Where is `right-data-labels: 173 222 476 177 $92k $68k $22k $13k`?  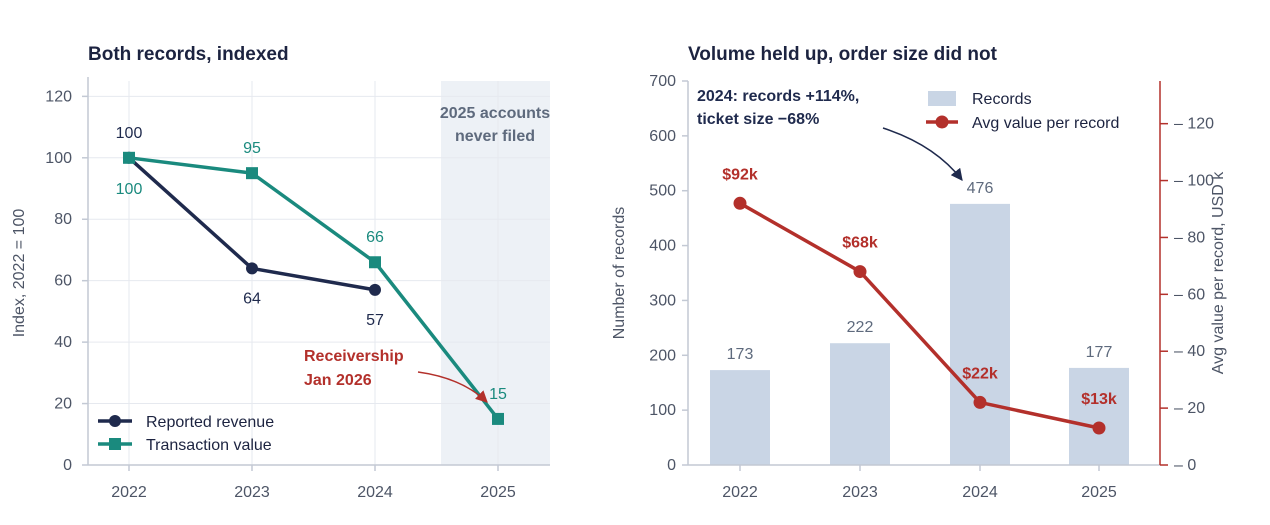
right-data-labels: 173 222 476 177 $92k $68k $22k $13k is located at coordinates (919, 287).